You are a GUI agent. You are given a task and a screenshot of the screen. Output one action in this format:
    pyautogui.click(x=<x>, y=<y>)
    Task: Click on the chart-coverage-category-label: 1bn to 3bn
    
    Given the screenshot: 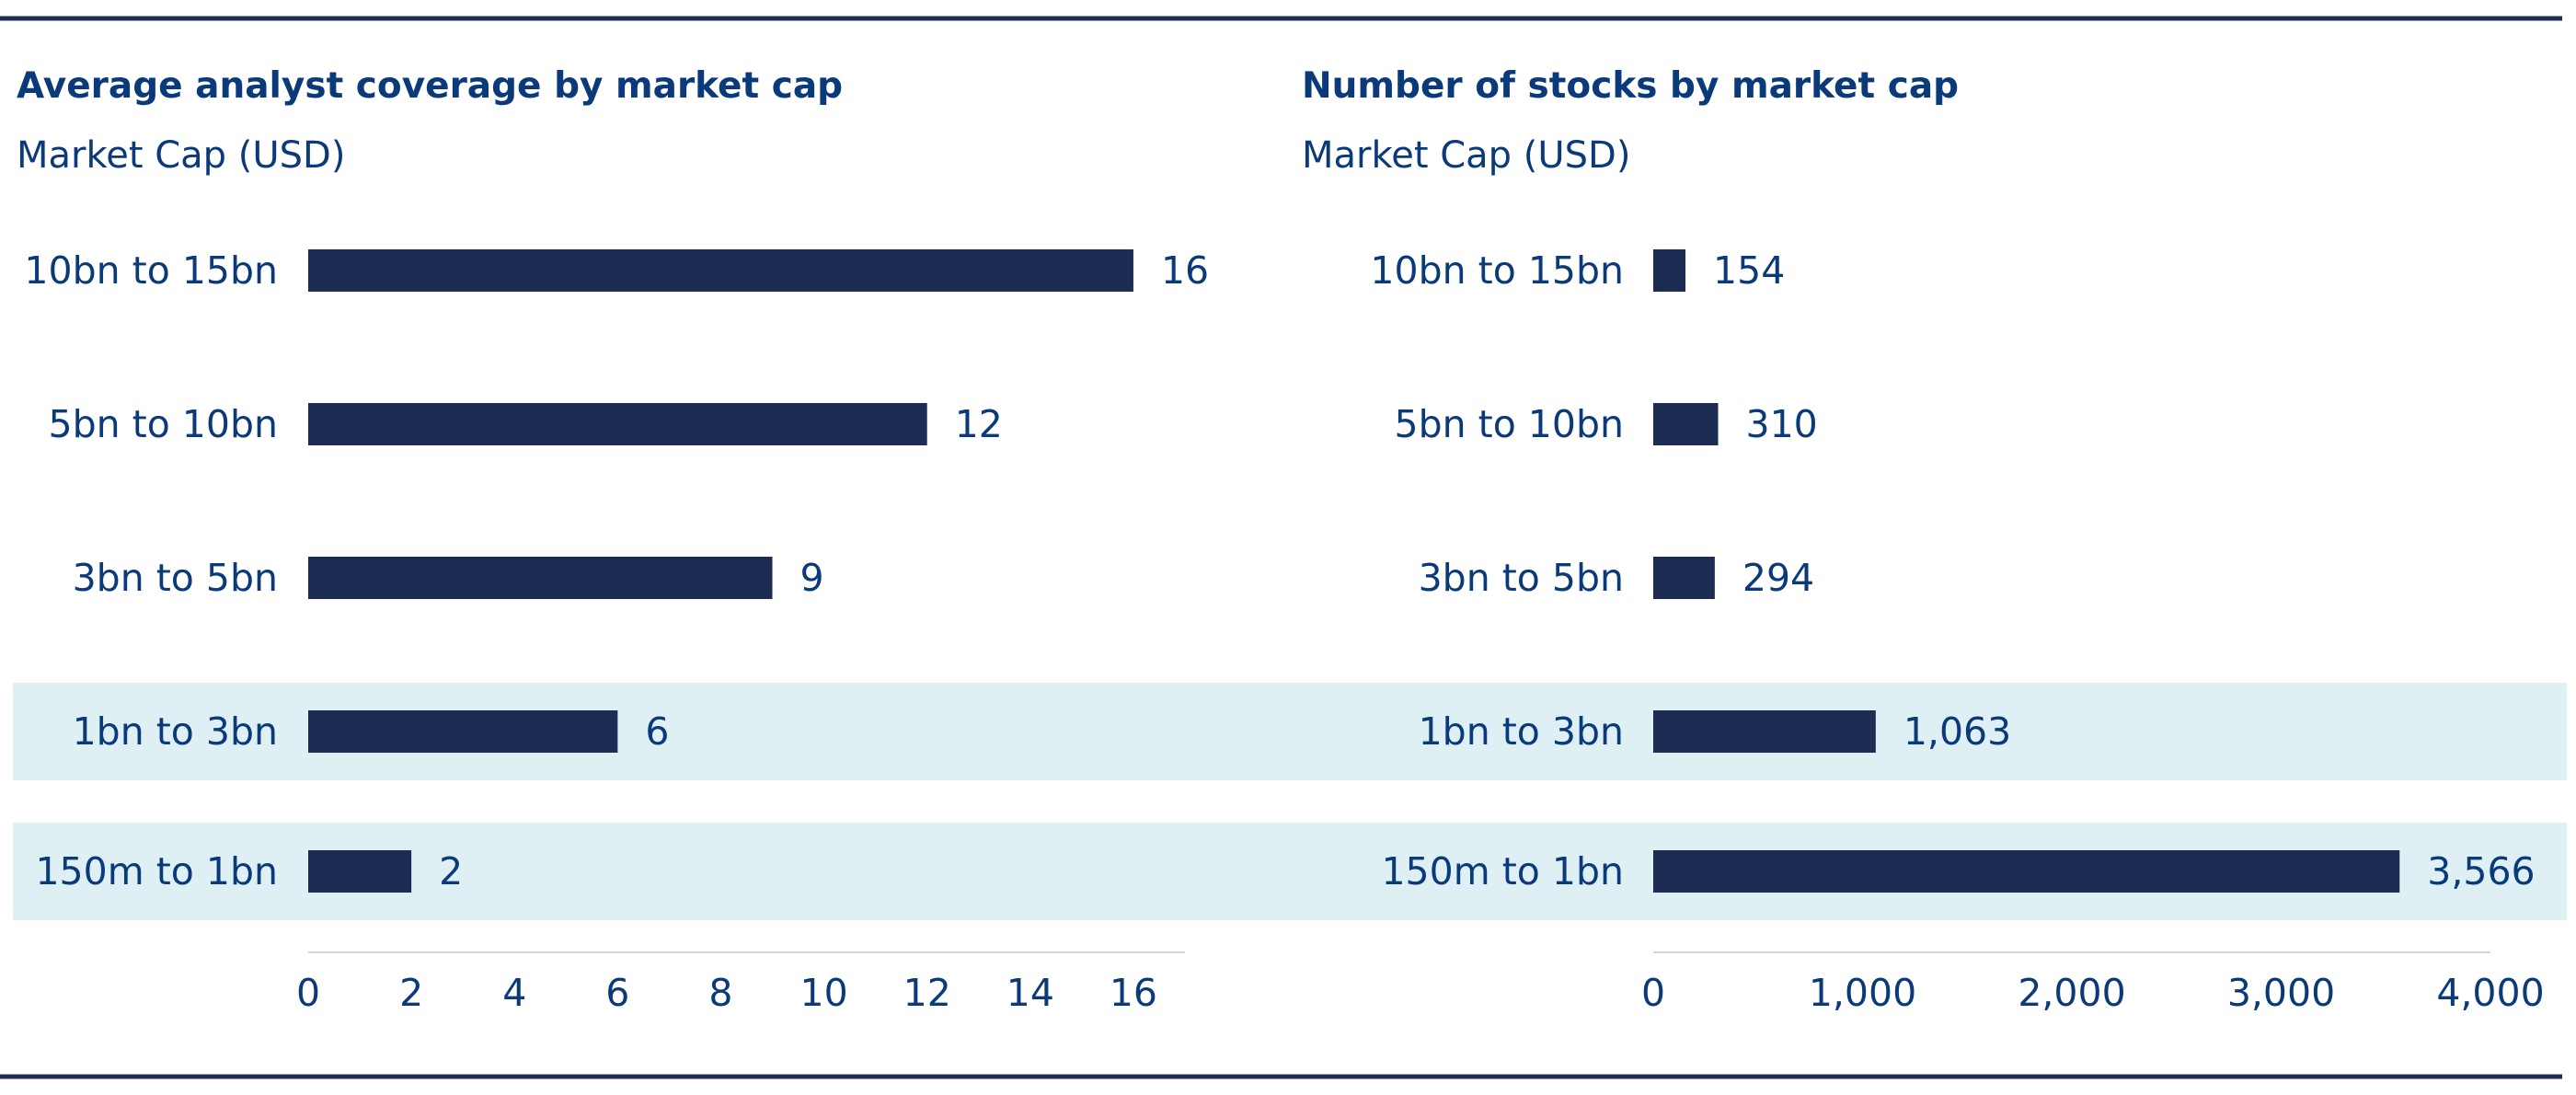 What is the action you would take?
    pyautogui.click(x=175, y=731)
    